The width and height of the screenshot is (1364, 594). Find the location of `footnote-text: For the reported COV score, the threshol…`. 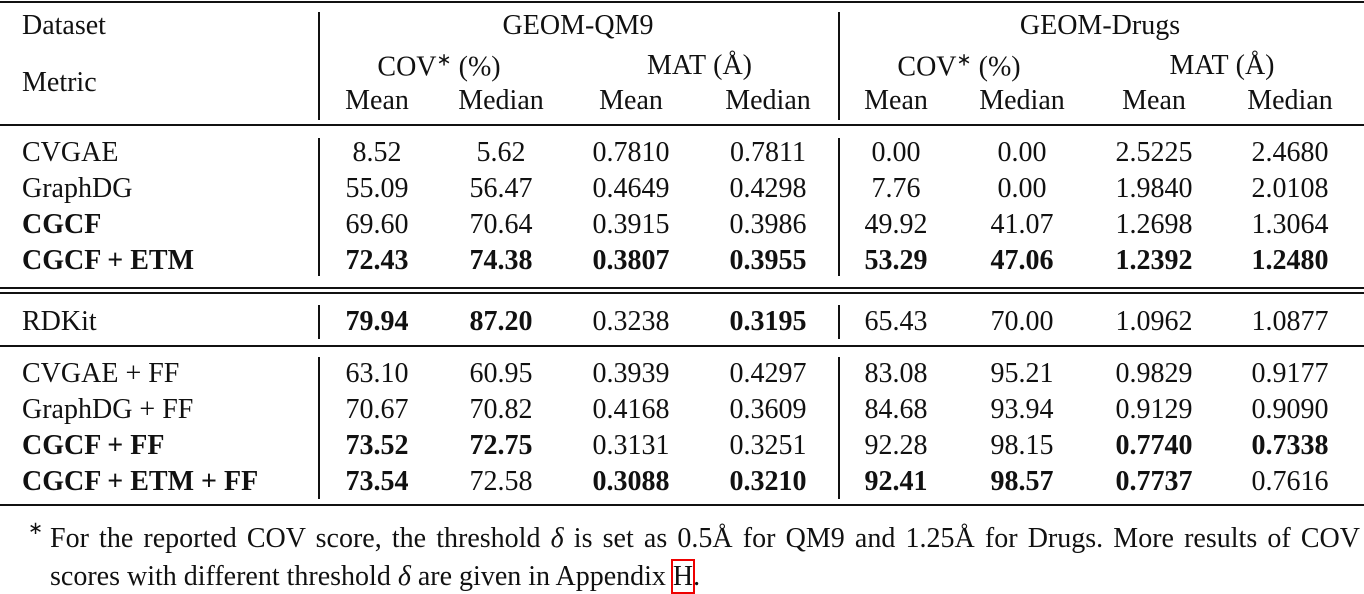

footnote-text: For the reported COV score, the threshol… is located at coordinates (300, 538).